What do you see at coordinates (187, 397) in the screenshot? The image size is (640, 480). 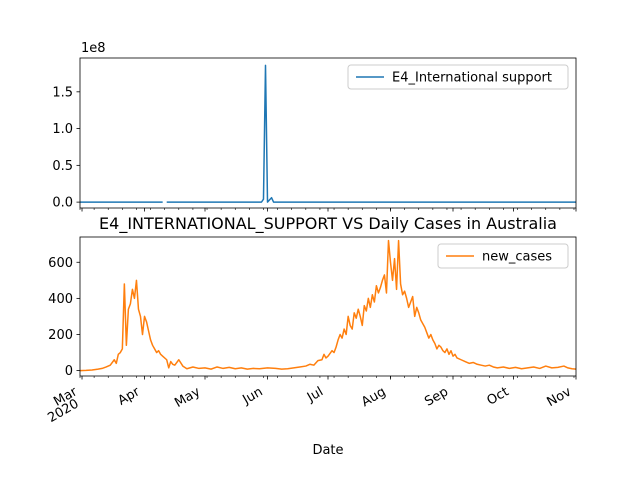 I see `x-tick-label: May` at bounding box center [187, 397].